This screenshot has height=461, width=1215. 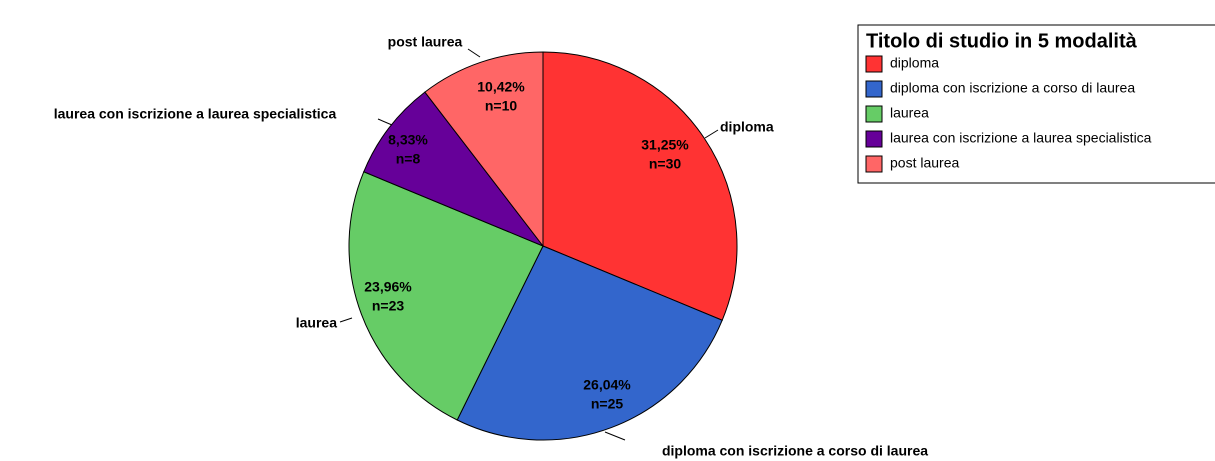 What do you see at coordinates (747, 127) in the screenshot?
I see `slice-label: diploma` at bounding box center [747, 127].